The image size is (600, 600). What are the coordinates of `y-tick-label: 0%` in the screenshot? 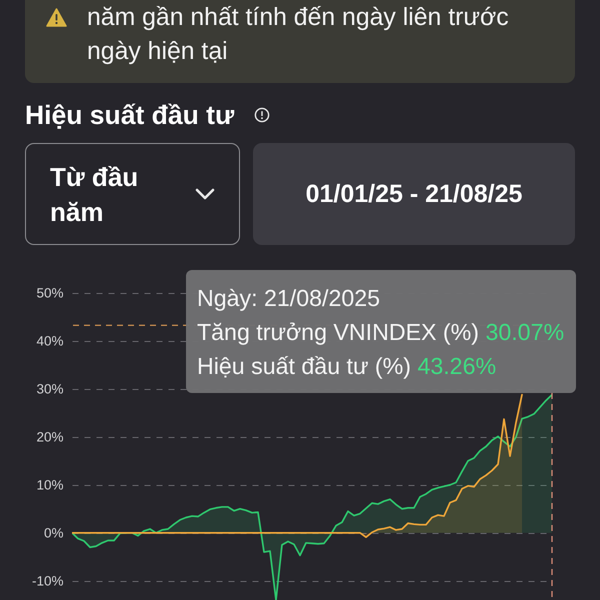 It's located at (54, 532).